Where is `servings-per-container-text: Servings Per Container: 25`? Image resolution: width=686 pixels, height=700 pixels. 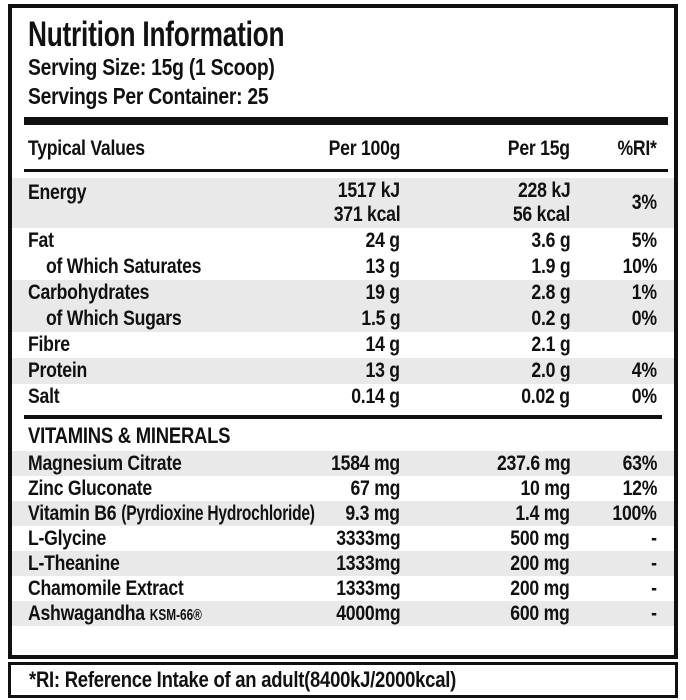
servings-per-container-text: Servings Per Container: 25 is located at coordinates (148, 96).